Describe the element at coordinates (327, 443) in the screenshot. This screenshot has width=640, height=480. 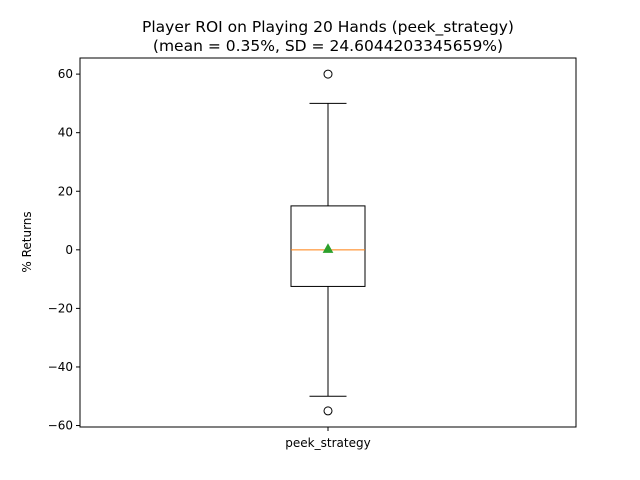
I see `x-tick-label: peek_strategy` at that location.